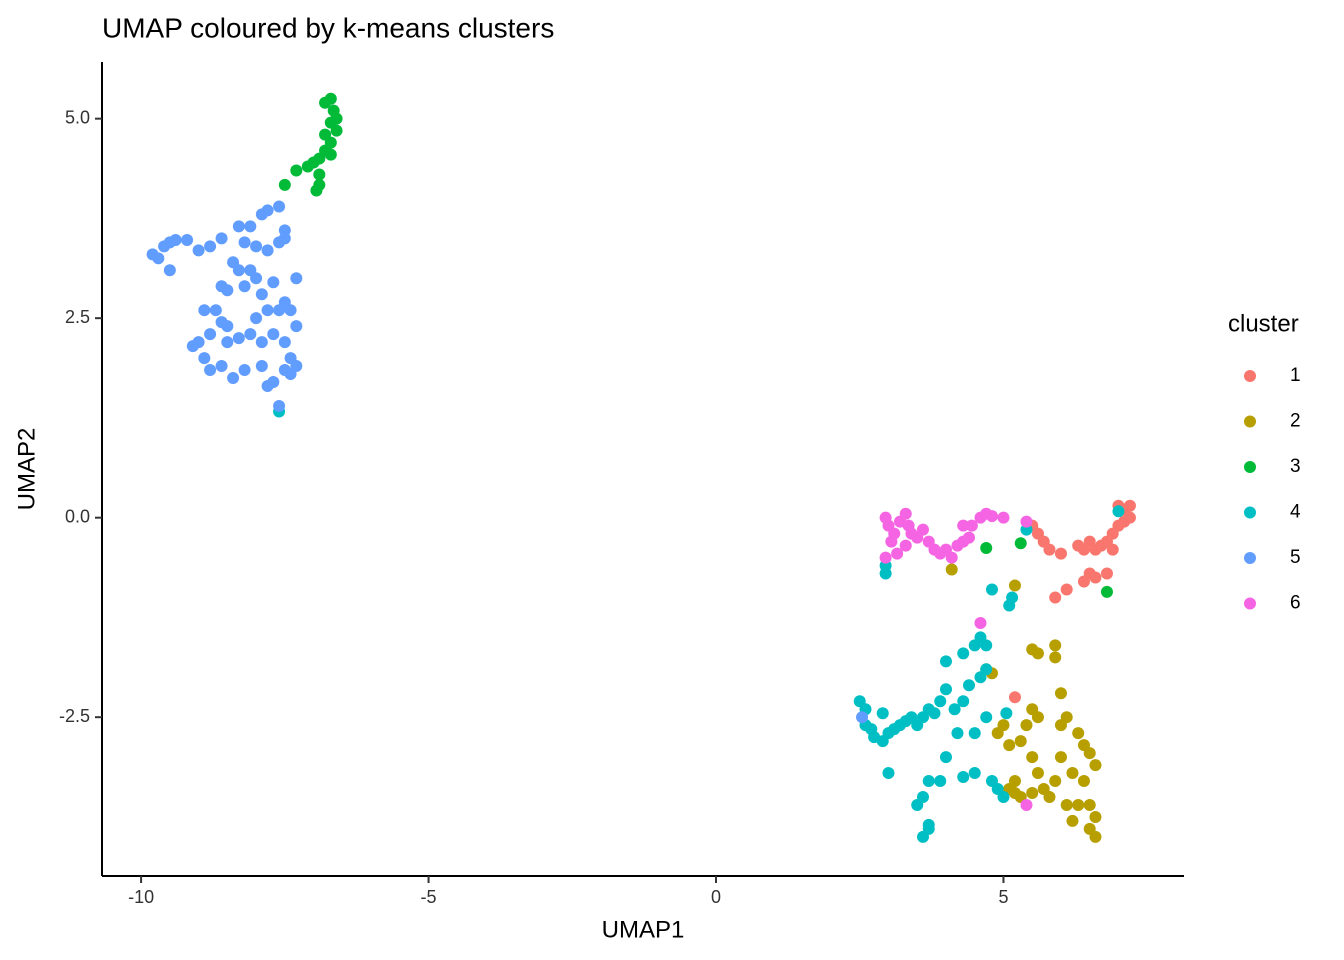 The width and height of the screenshot is (1344, 960). Describe the element at coordinates (429, 897) in the screenshot. I see `x-tick-label: -5` at that location.